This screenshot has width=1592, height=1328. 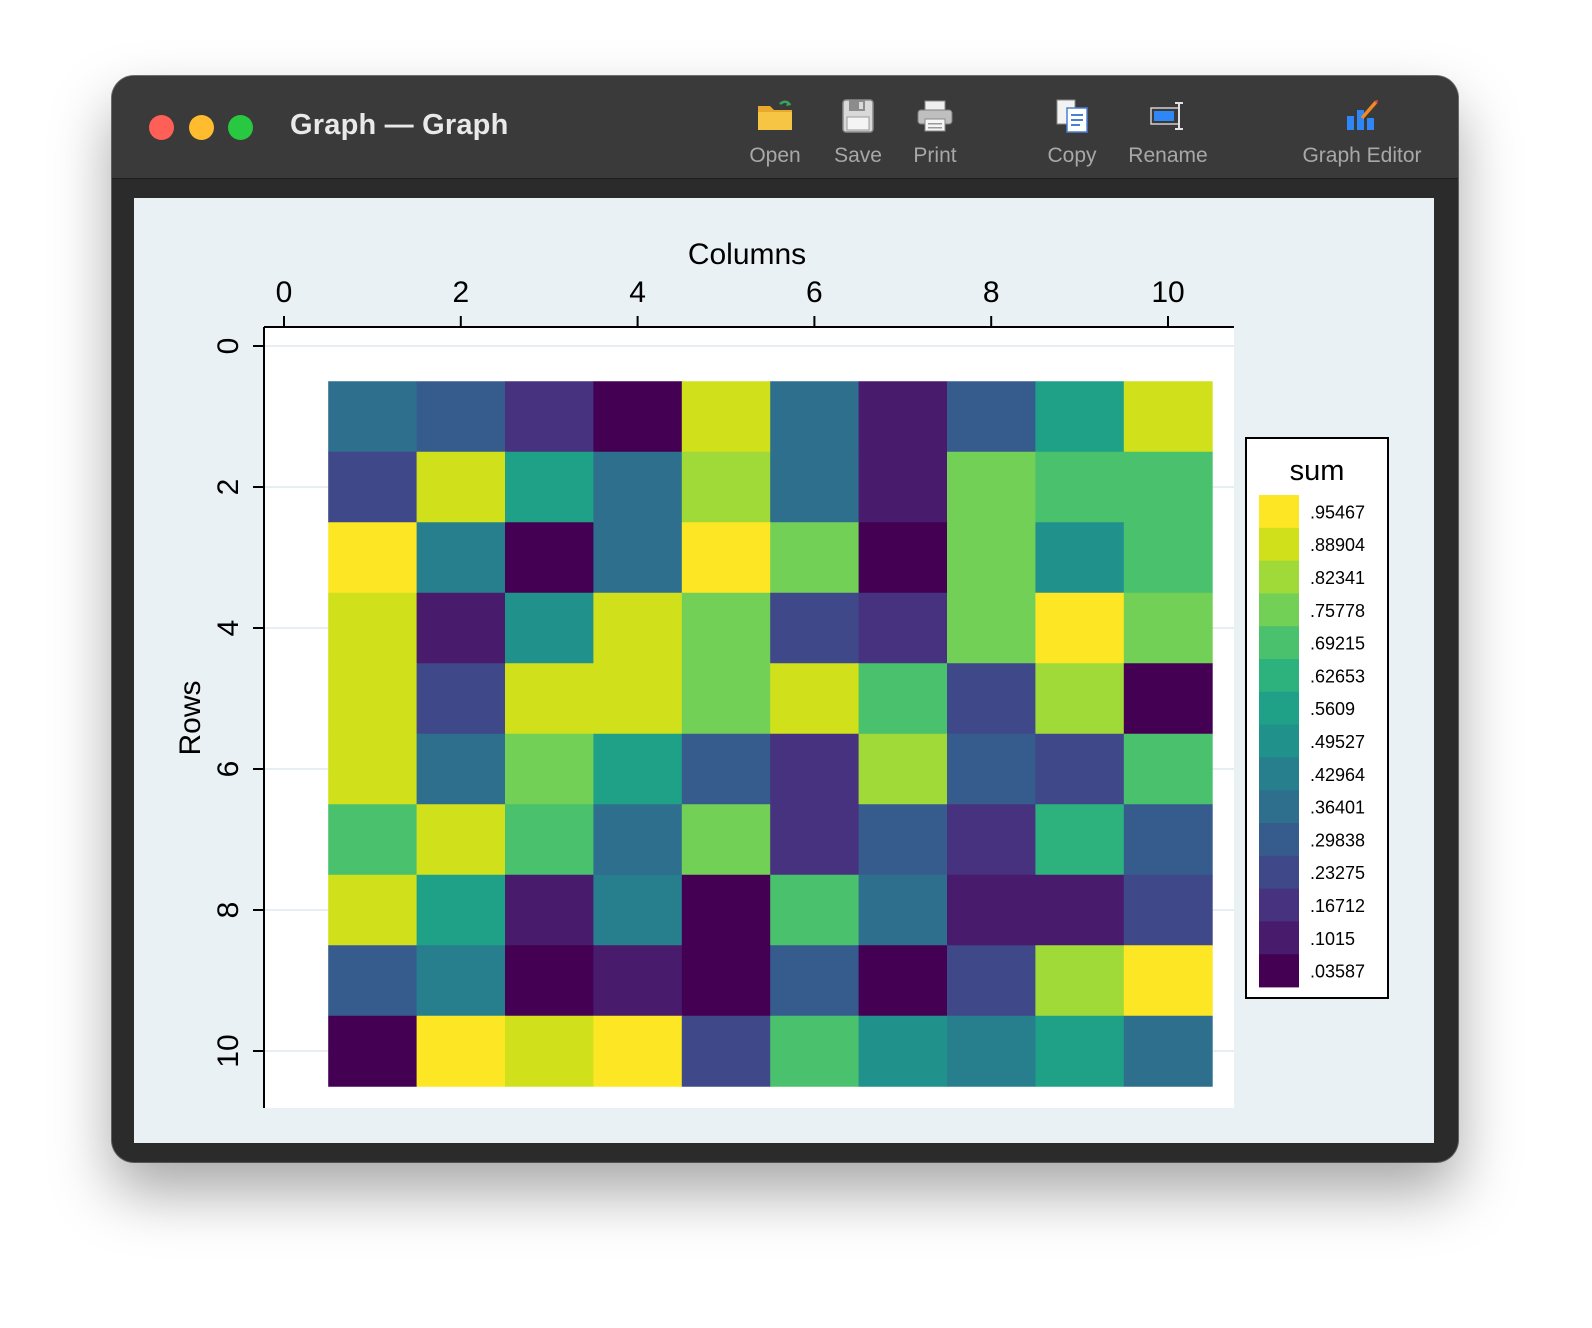 I want to click on graph-editor-label: Graph Editor, so click(x=1362, y=155).